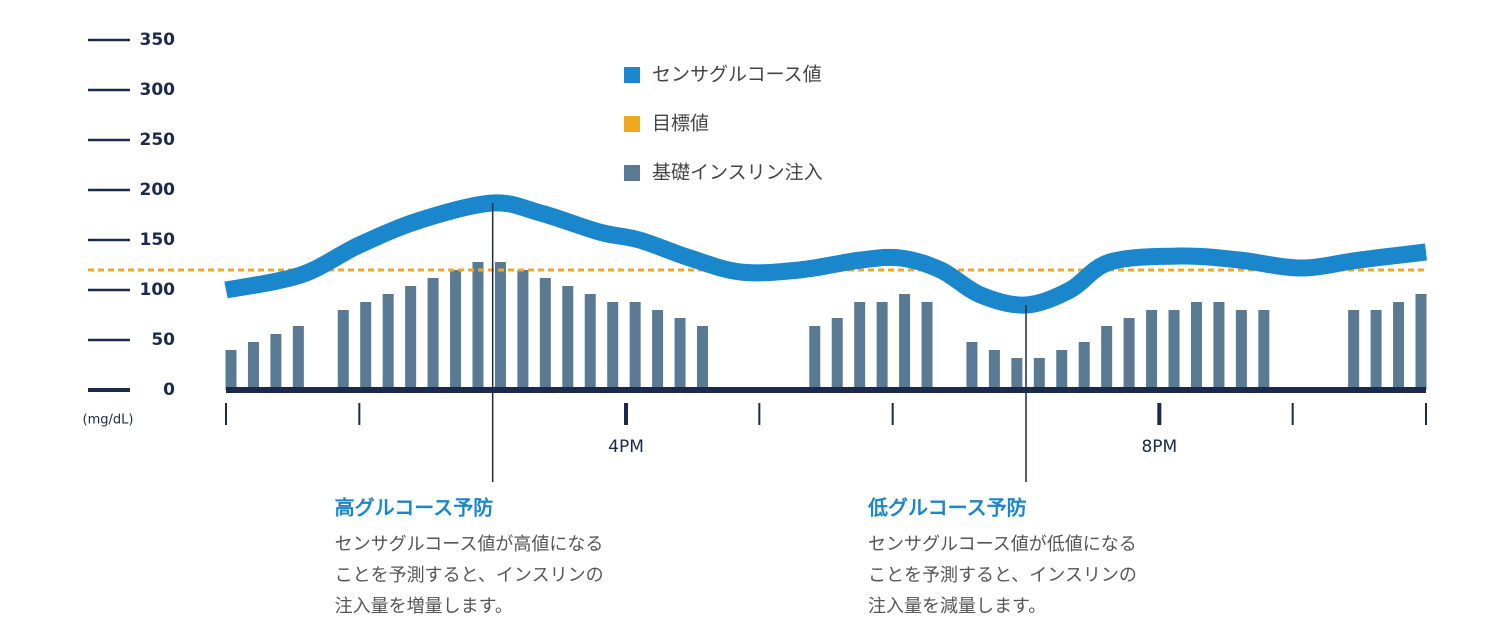  What do you see at coordinates (680, 124) in the screenshot?
I see `legend-label: 目標値` at bounding box center [680, 124].